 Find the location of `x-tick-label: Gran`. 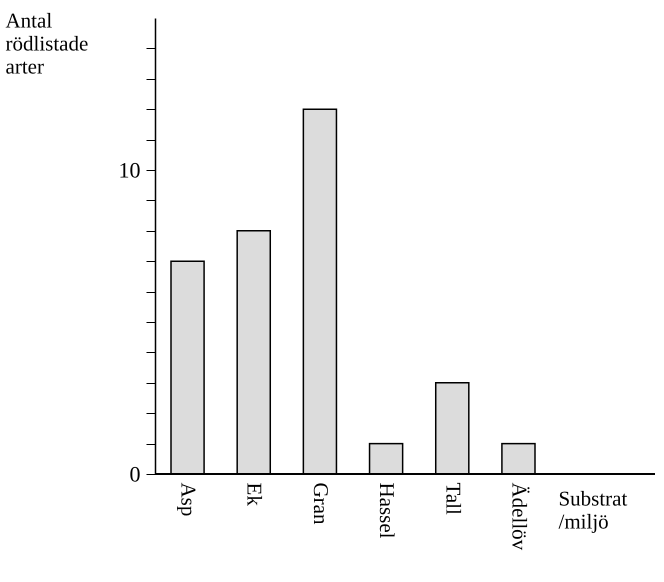

x-tick-label: Gran is located at coordinates (320, 503).